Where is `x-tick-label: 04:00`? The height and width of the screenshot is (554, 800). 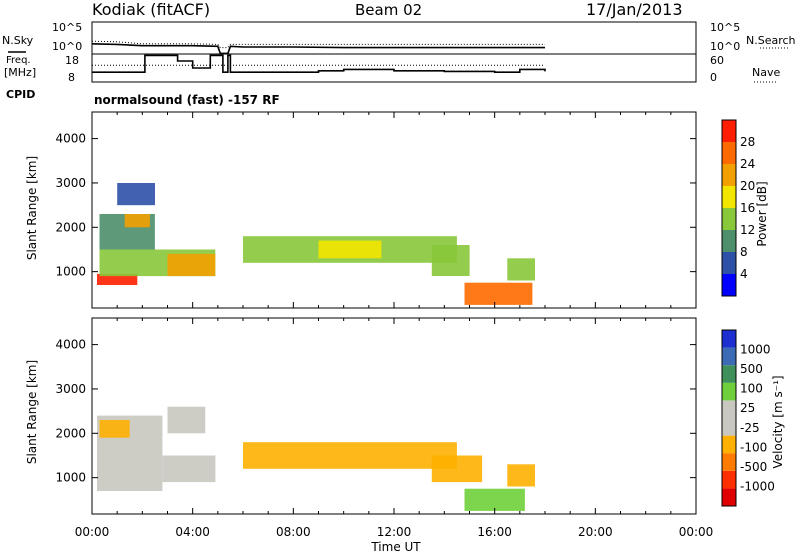 x-tick-label: 04:00 is located at coordinates (192, 532).